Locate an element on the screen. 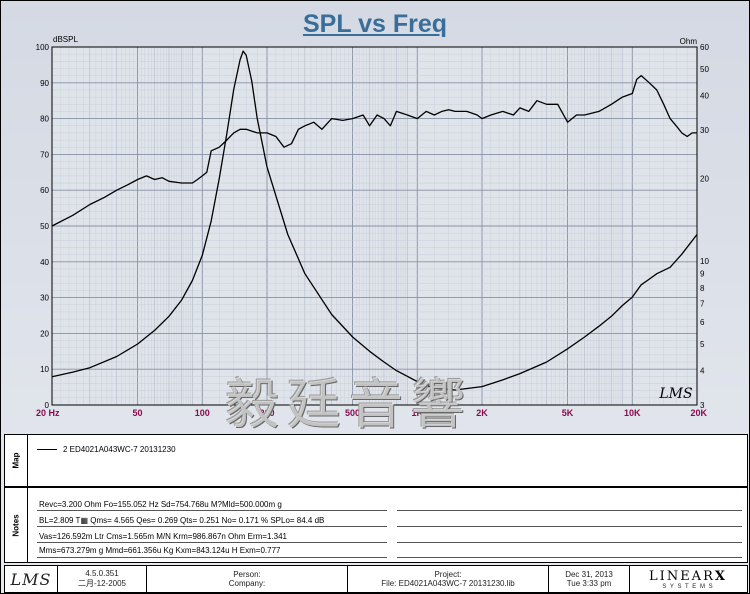  x-tick-label: 1K is located at coordinates (418, 413).